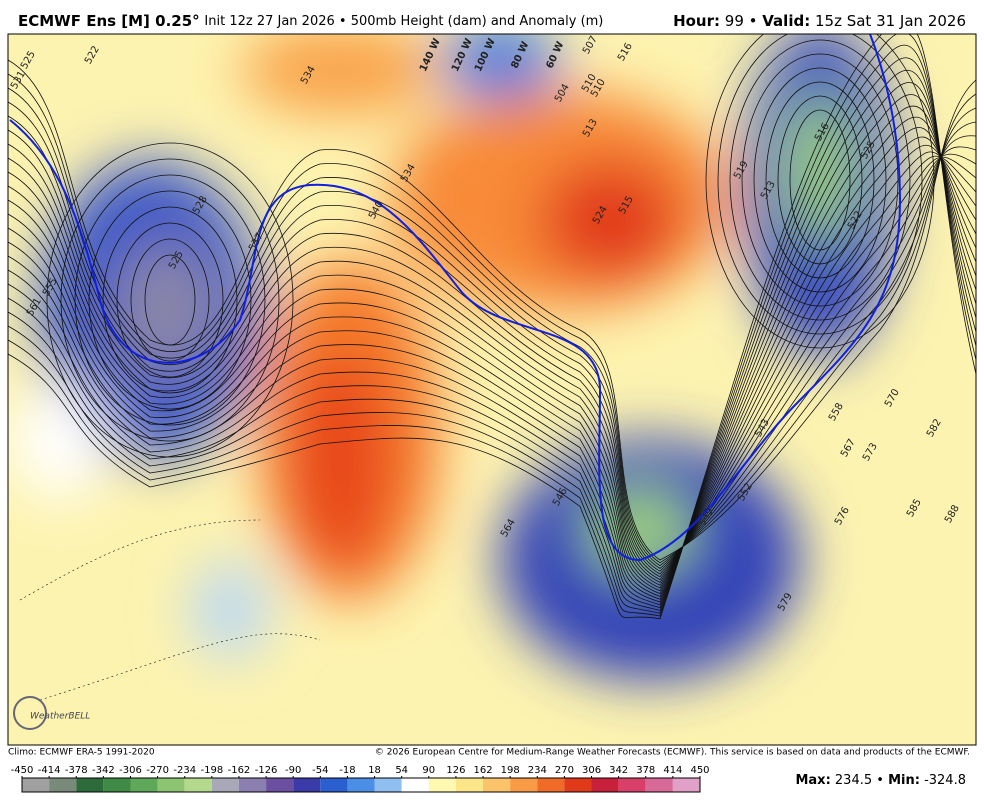  What do you see at coordinates (239, 770) in the screenshot?
I see `colorbar-label: -162` at bounding box center [239, 770].